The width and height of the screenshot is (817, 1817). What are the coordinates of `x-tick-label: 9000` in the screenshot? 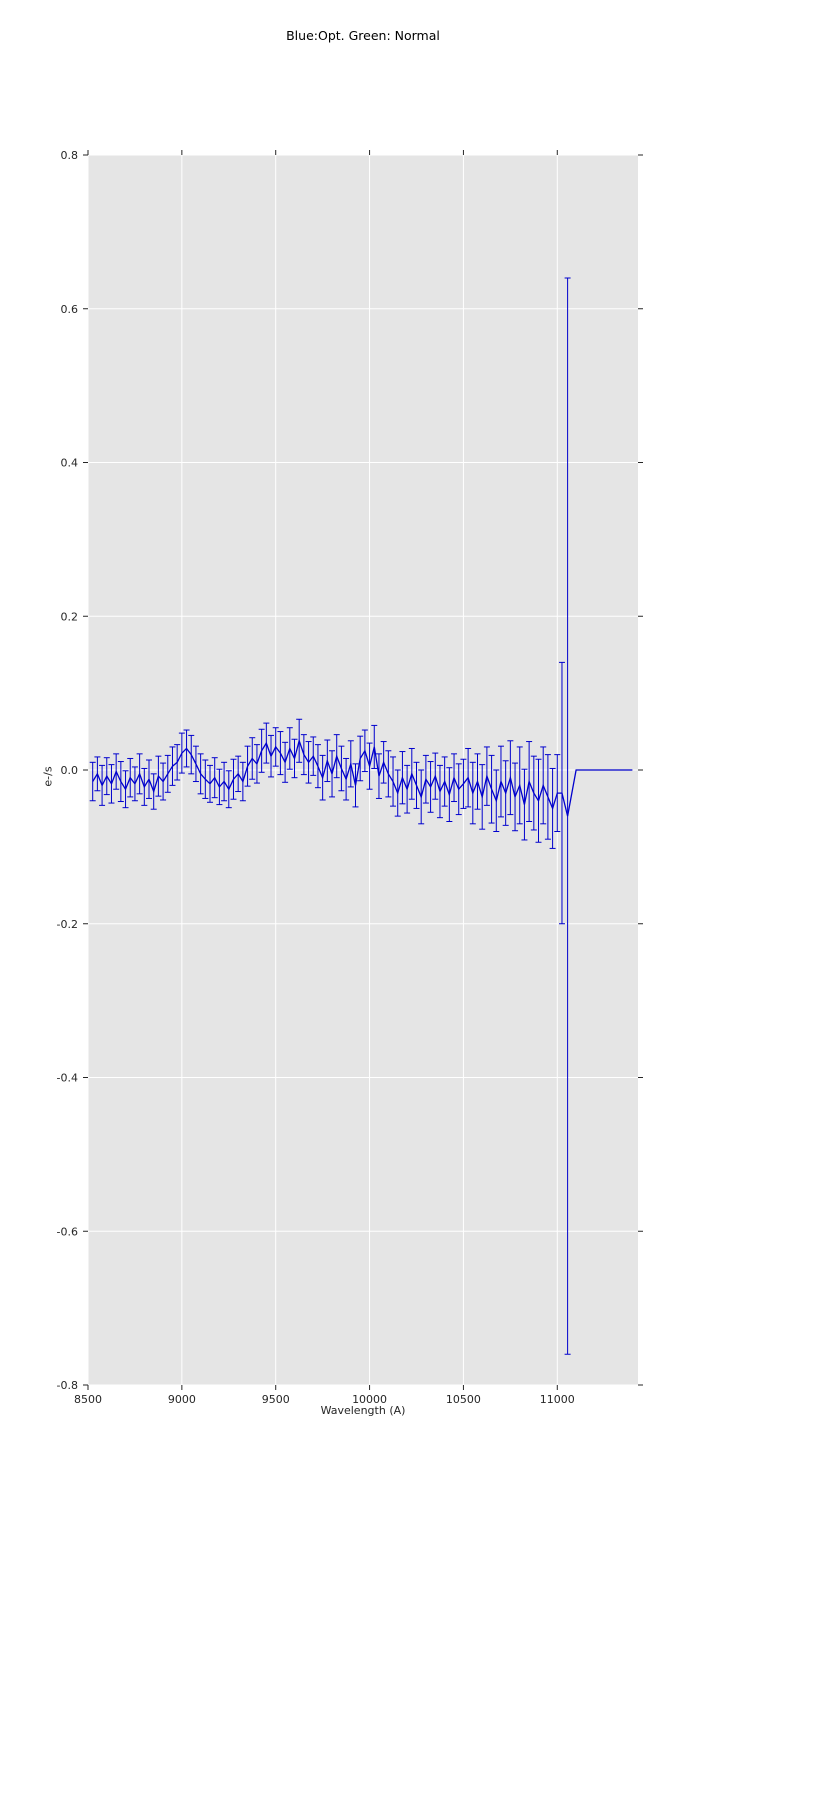 It's located at (182, 1399).